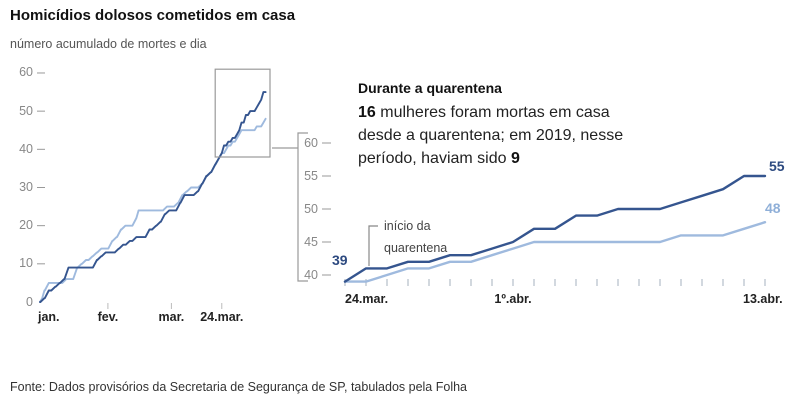 Image resolution: width=809 pixels, height=408 pixels. Describe the element at coordinates (153, 15) in the screenshot. I see `chart-title: Homicídios dolosos cometidos em casa` at that location.